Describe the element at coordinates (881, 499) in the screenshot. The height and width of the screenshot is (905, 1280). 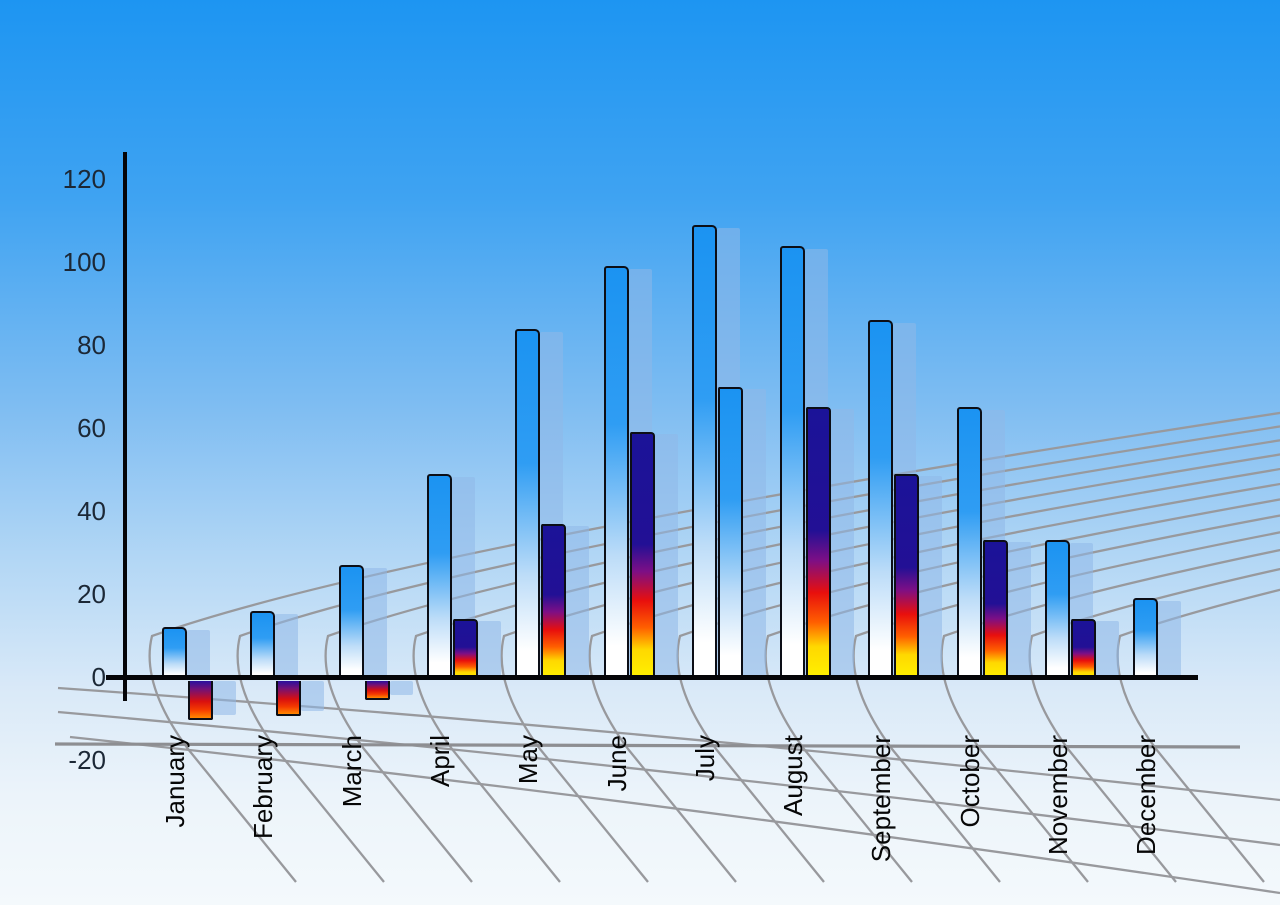
I see `bar-primary-september` at that location.